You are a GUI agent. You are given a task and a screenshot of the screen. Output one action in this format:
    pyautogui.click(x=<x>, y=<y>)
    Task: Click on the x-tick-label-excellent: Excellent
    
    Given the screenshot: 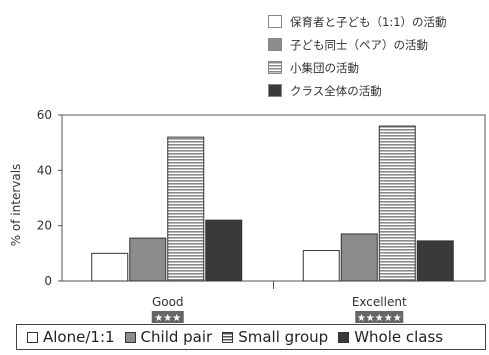 What is the action you would take?
    pyautogui.click(x=379, y=302)
    